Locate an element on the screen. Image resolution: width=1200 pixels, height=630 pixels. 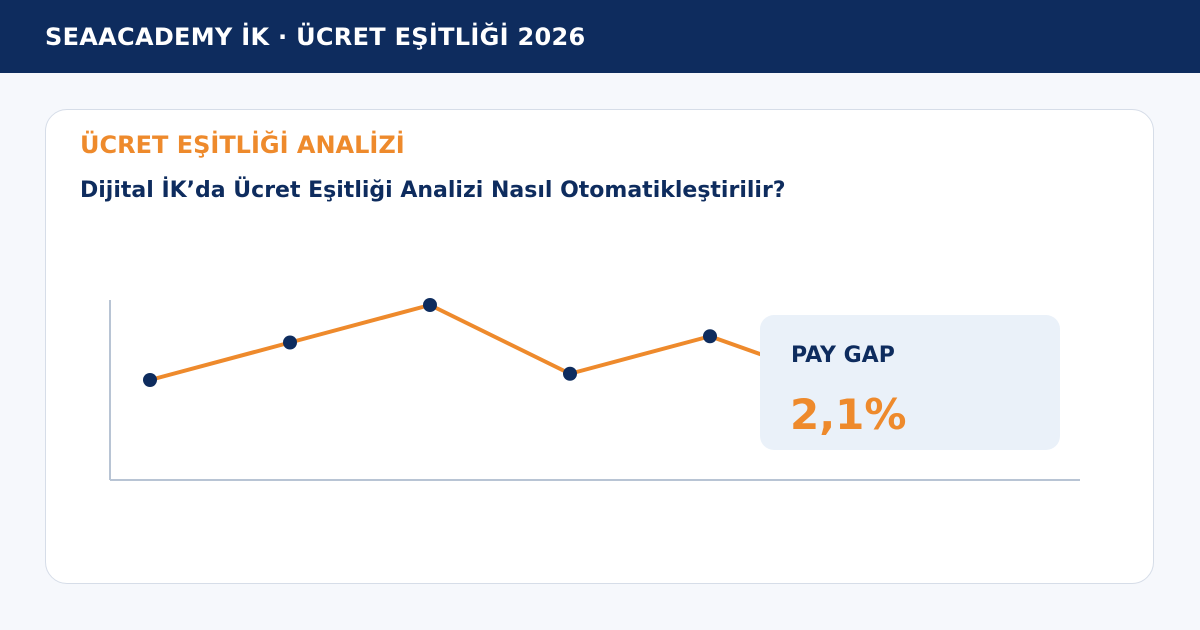
section-eyebrow: ÜCRET EŞİTLİĞİ ANALİZİ is located at coordinates (242, 145).